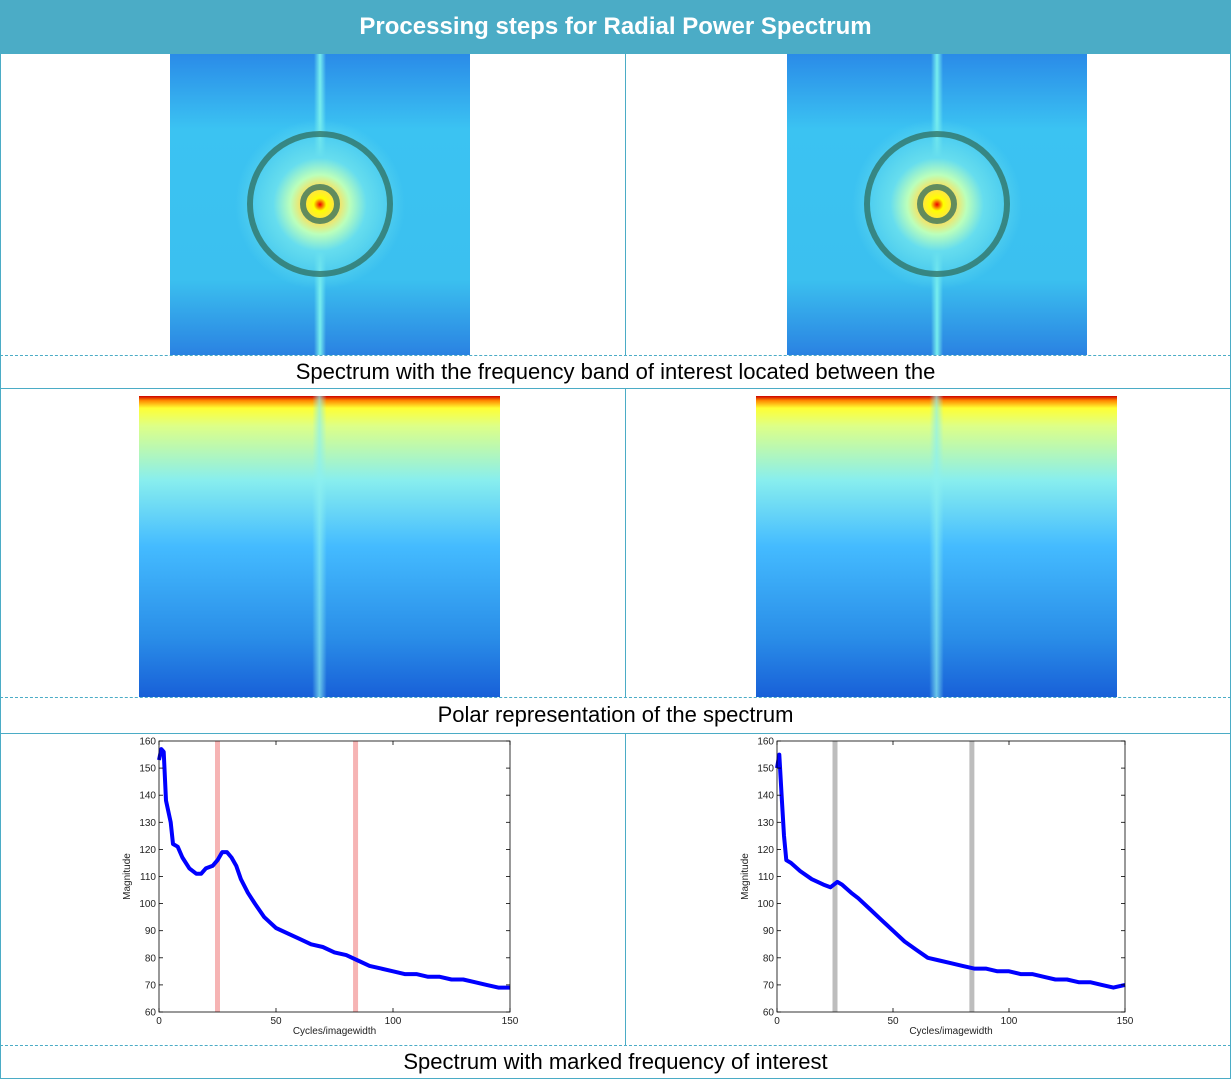 Image resolution: width=1231 pixels, height=1079 pixels. I want to click on caption: Polar representation of the spectrum, so click(615, 714).